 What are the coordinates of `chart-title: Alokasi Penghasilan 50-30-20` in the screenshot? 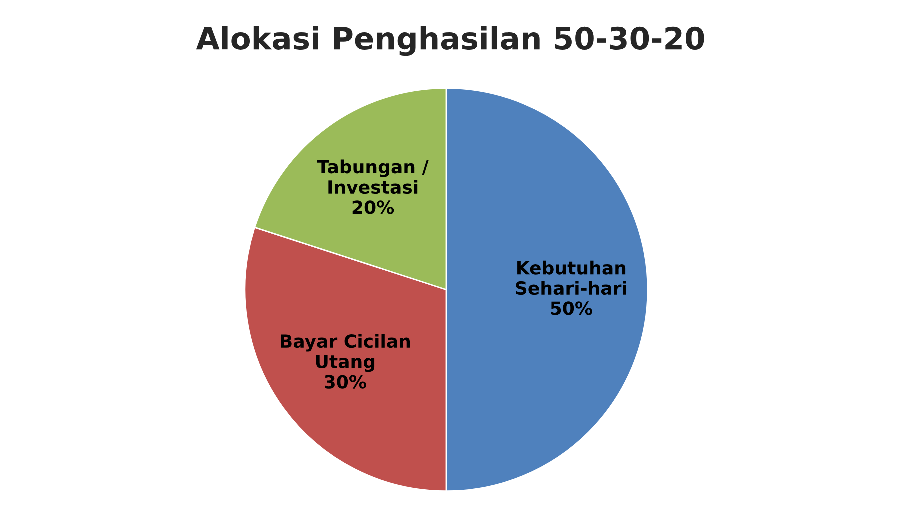 It's located at (450, 41).